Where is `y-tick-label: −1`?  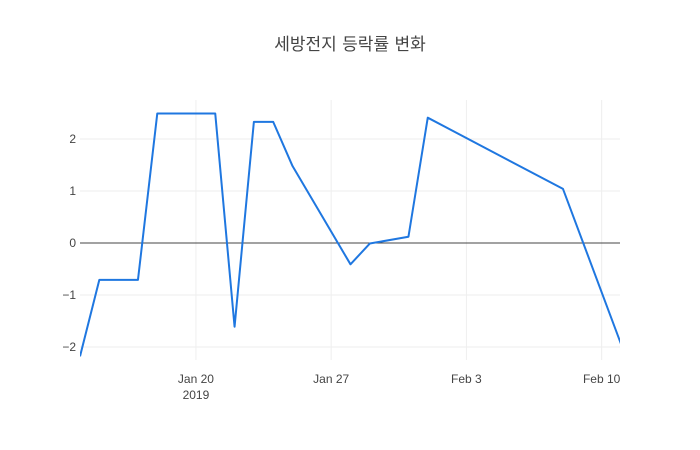 y-tick-label: −1 is located at coordinates (69, 295).